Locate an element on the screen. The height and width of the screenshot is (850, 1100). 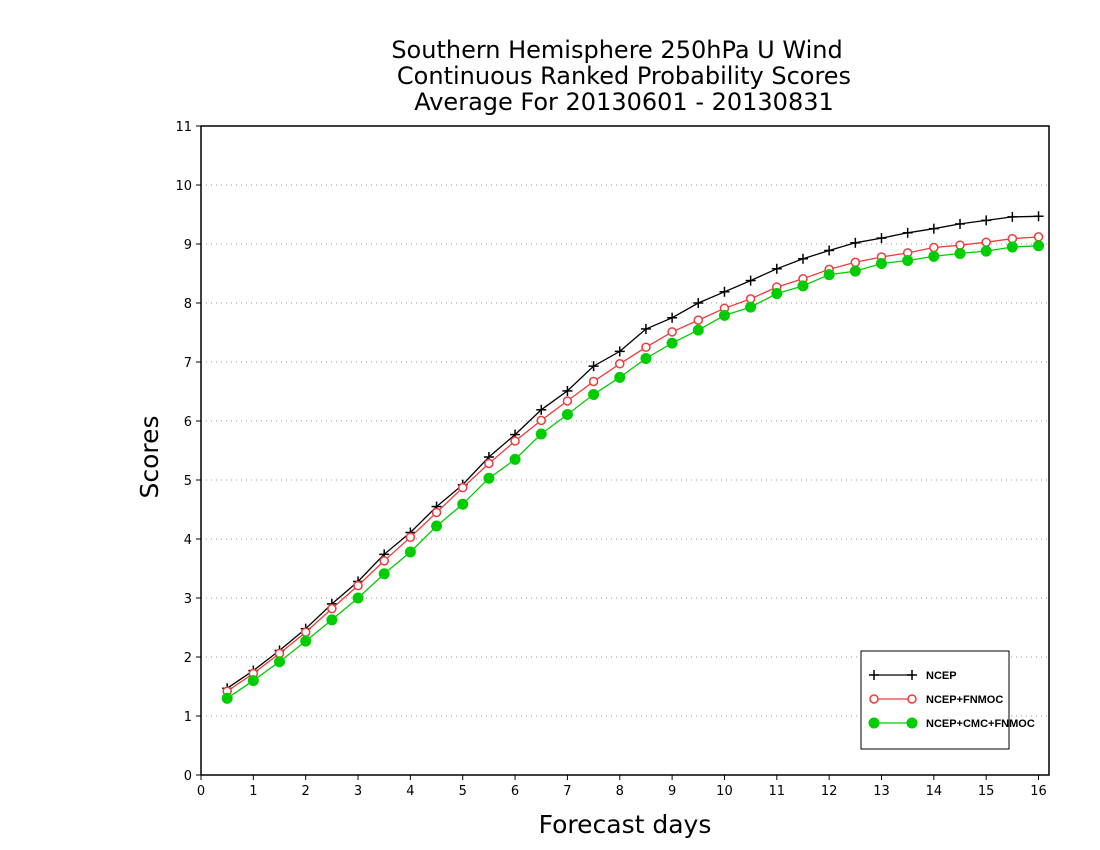
legend-item: NCEP+FNMOC is located at coordinates (936, 700).